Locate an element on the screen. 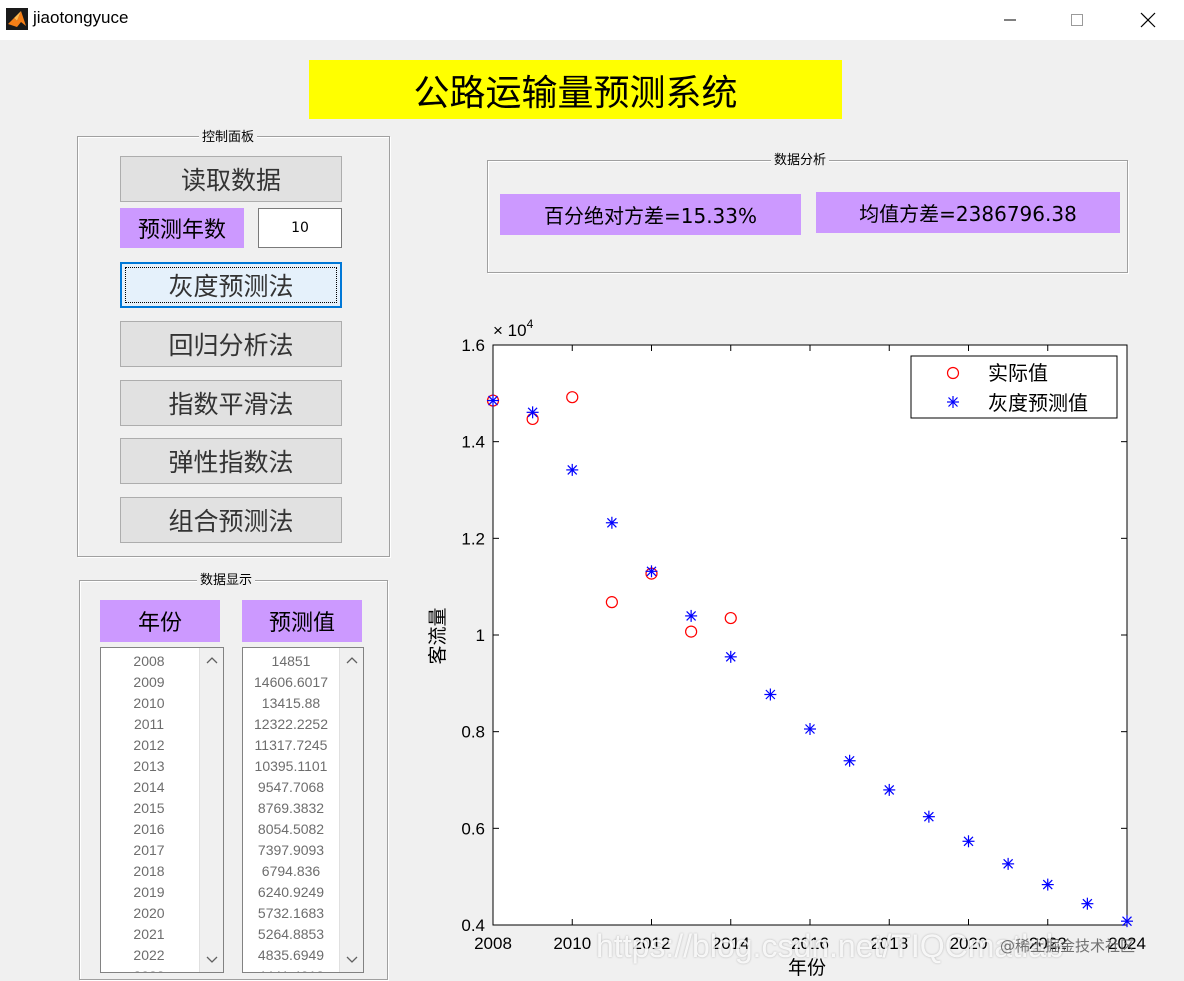 This screenshot has width=1184, height=981. value-list-item: 10395.1101 is located at coordinates (291, 766).